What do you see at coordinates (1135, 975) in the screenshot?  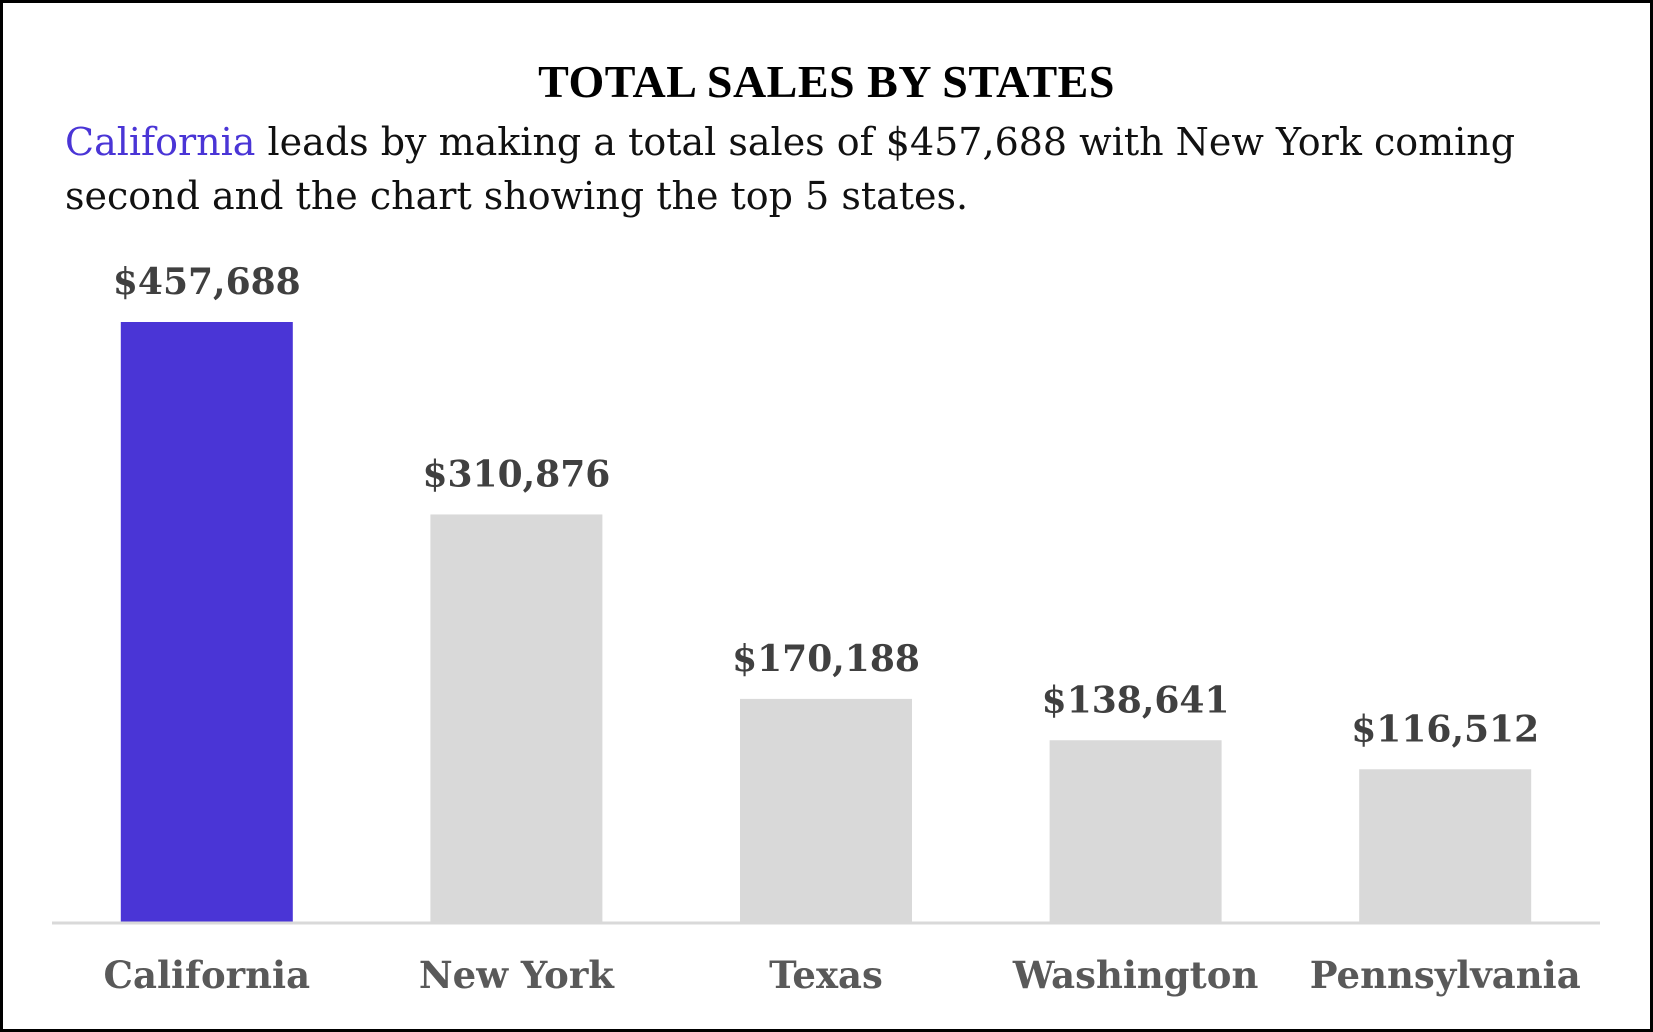 I see `category-label-washington: Washington` at bounding box center [1135, 975].